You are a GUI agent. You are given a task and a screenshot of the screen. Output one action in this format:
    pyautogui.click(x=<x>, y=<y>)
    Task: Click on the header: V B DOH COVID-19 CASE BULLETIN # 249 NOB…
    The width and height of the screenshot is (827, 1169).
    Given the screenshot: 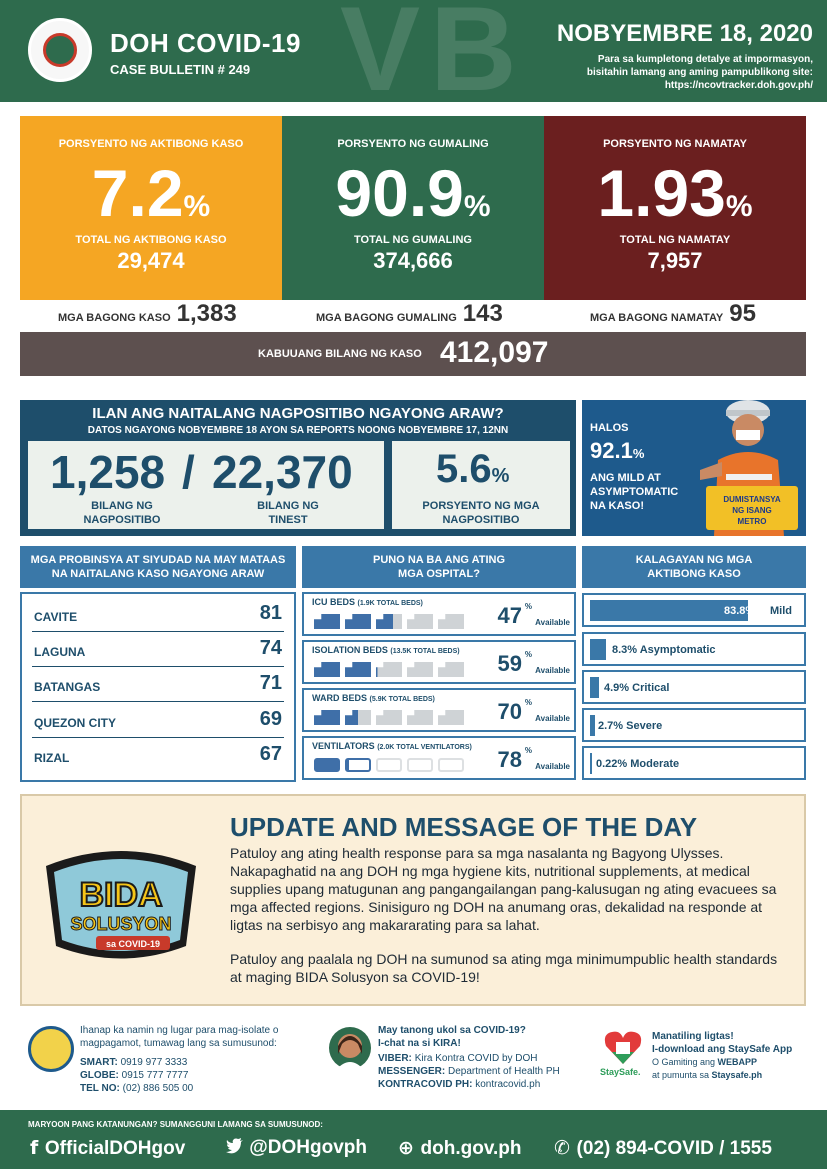 What is the action you would take?
    pyautogui.click(x=413, y=51)
    